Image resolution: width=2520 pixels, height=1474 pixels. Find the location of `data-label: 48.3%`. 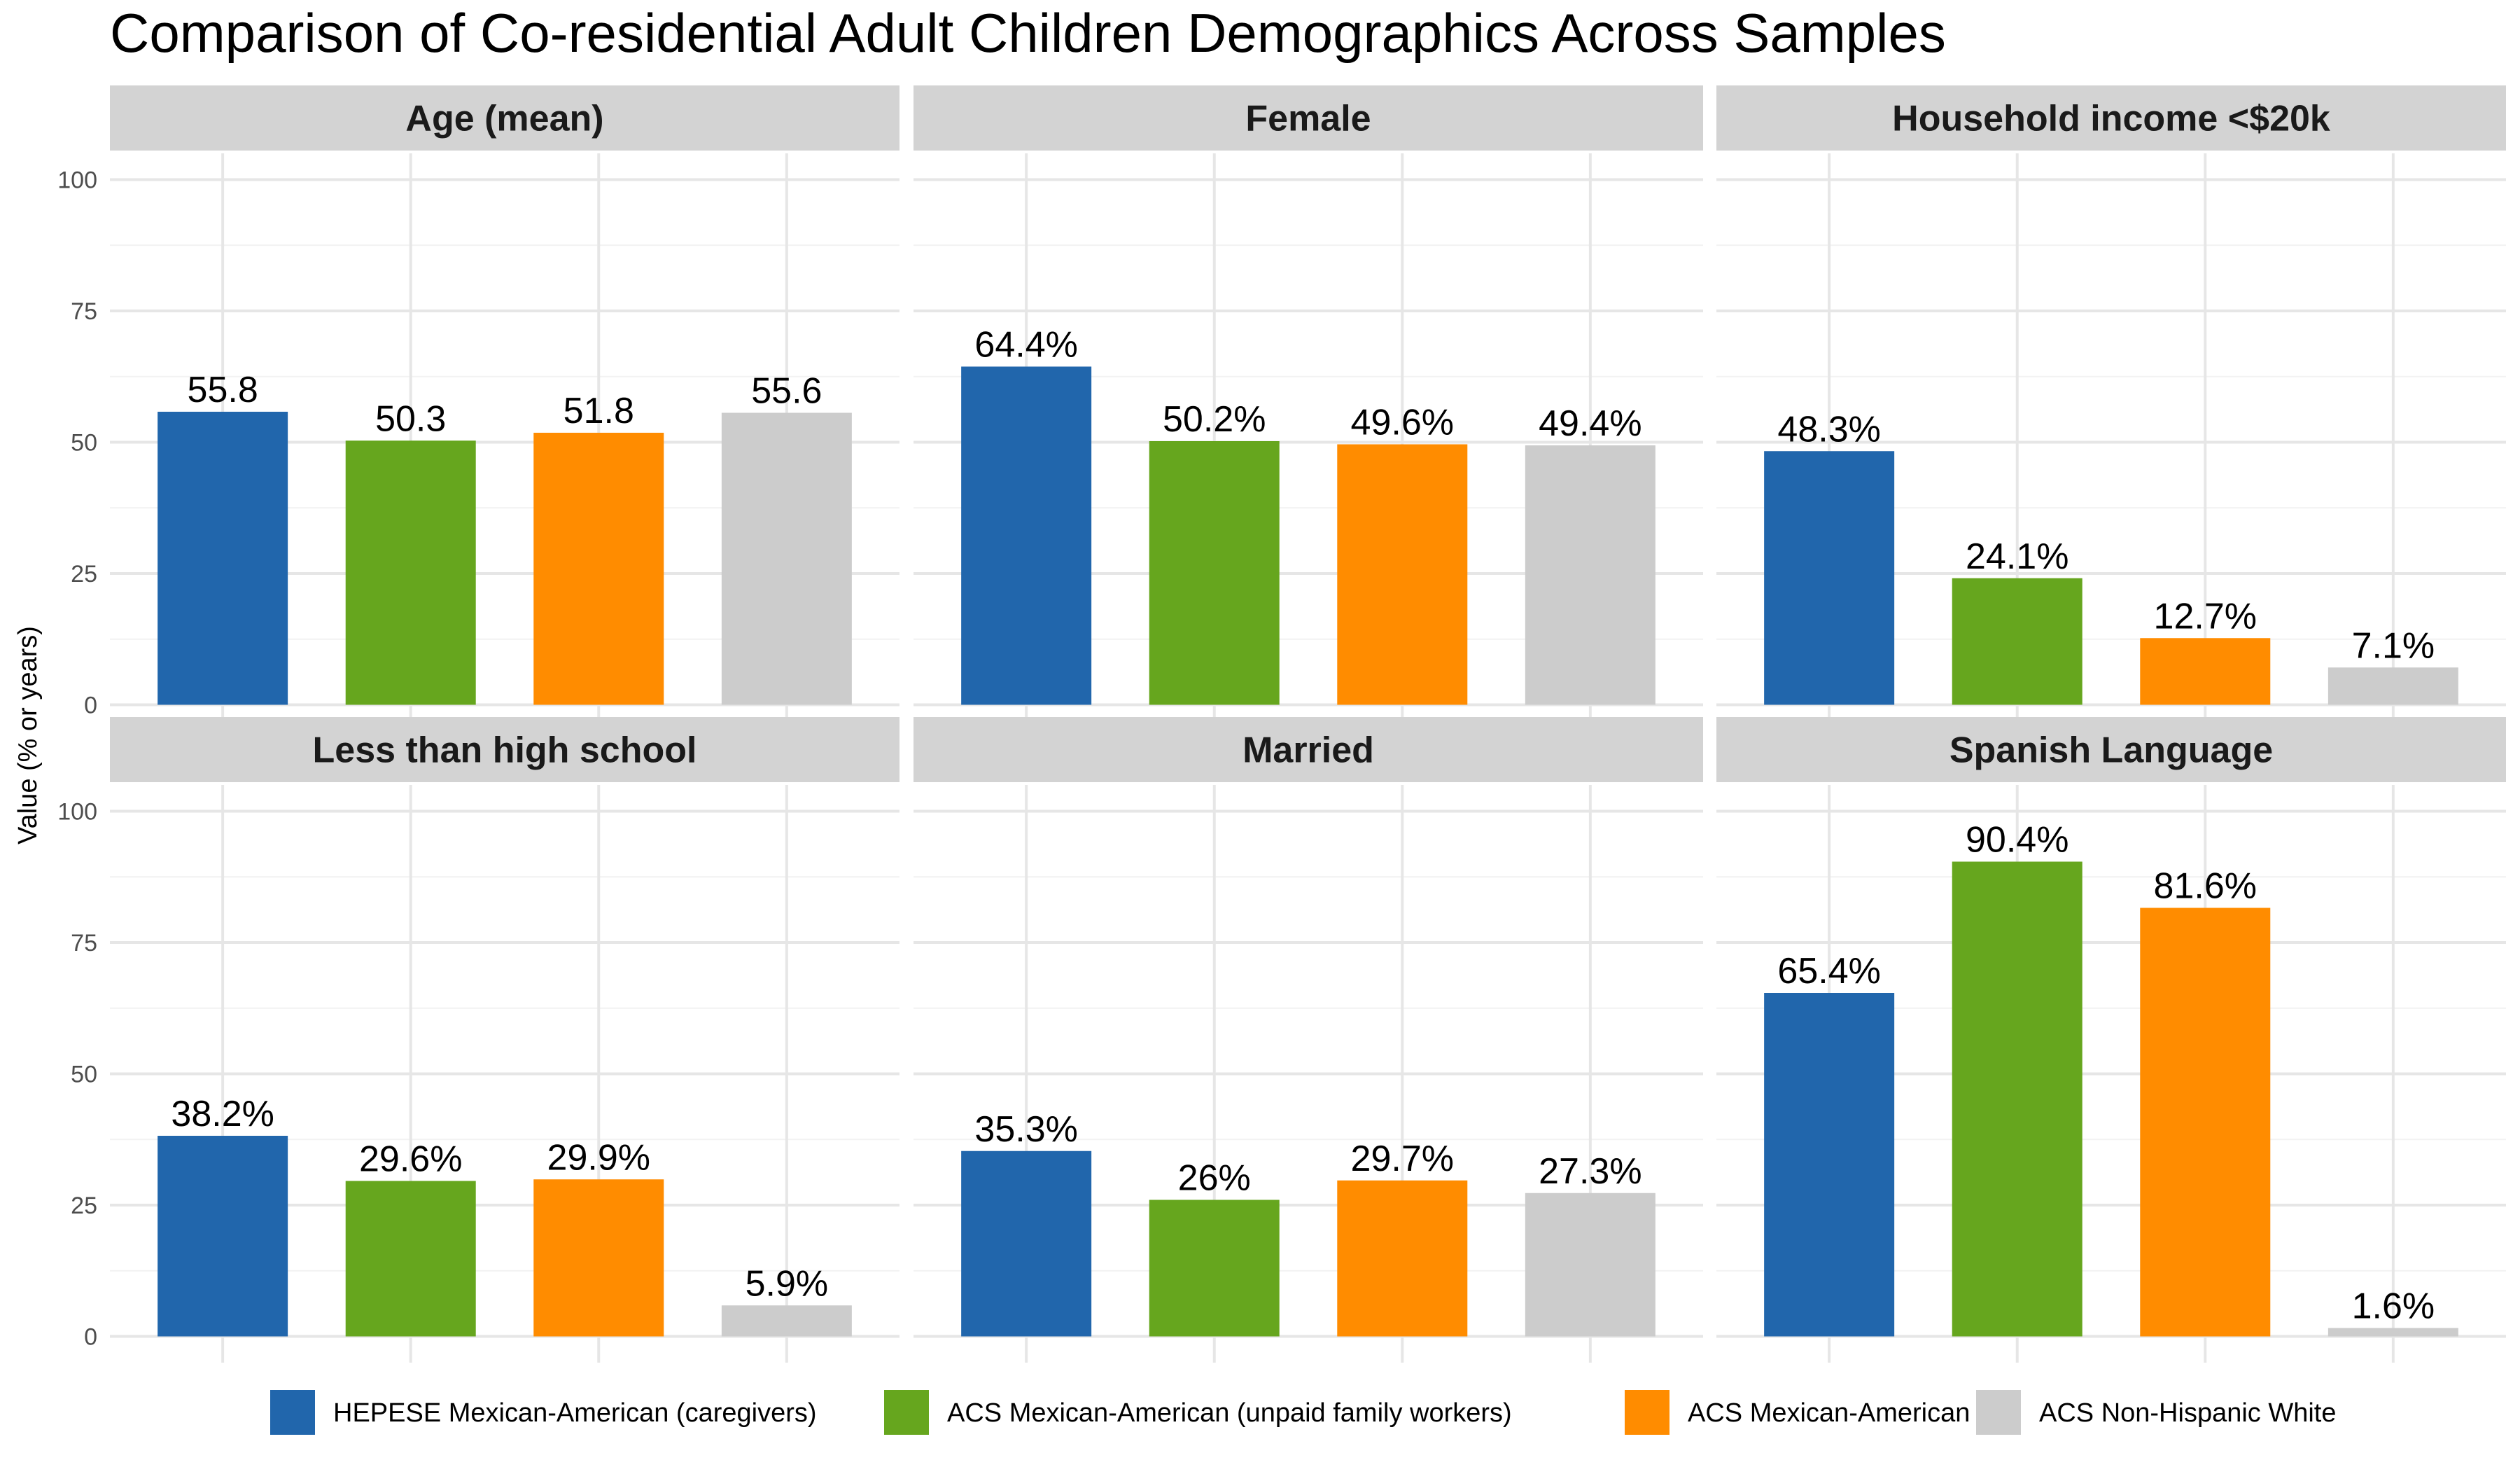

data-label: 48.3% is located at coordinates (1828, 430).